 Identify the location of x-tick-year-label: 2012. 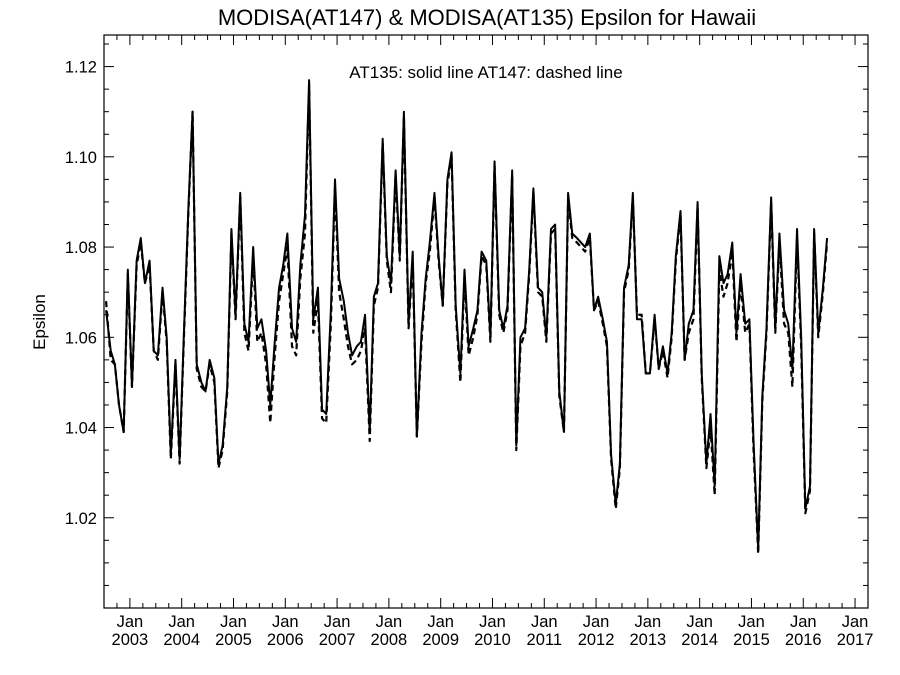
(596, 640).